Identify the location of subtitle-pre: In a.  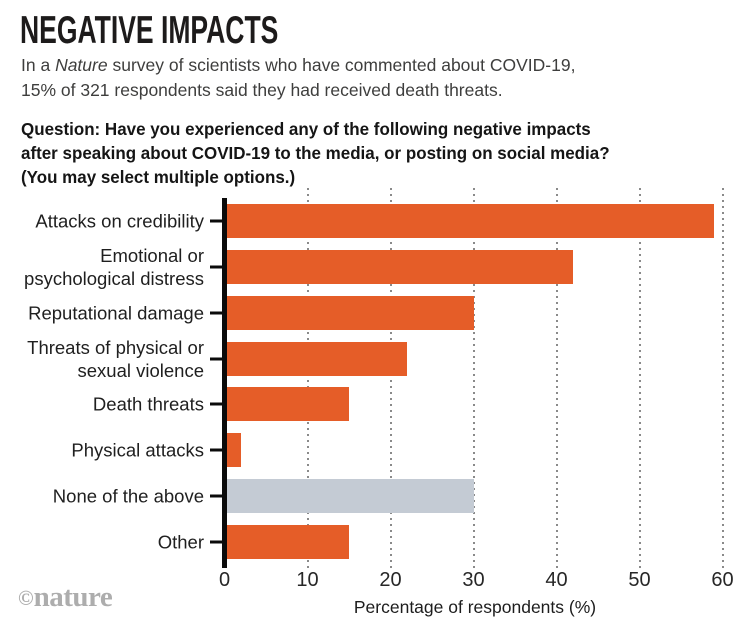
(38, 65).